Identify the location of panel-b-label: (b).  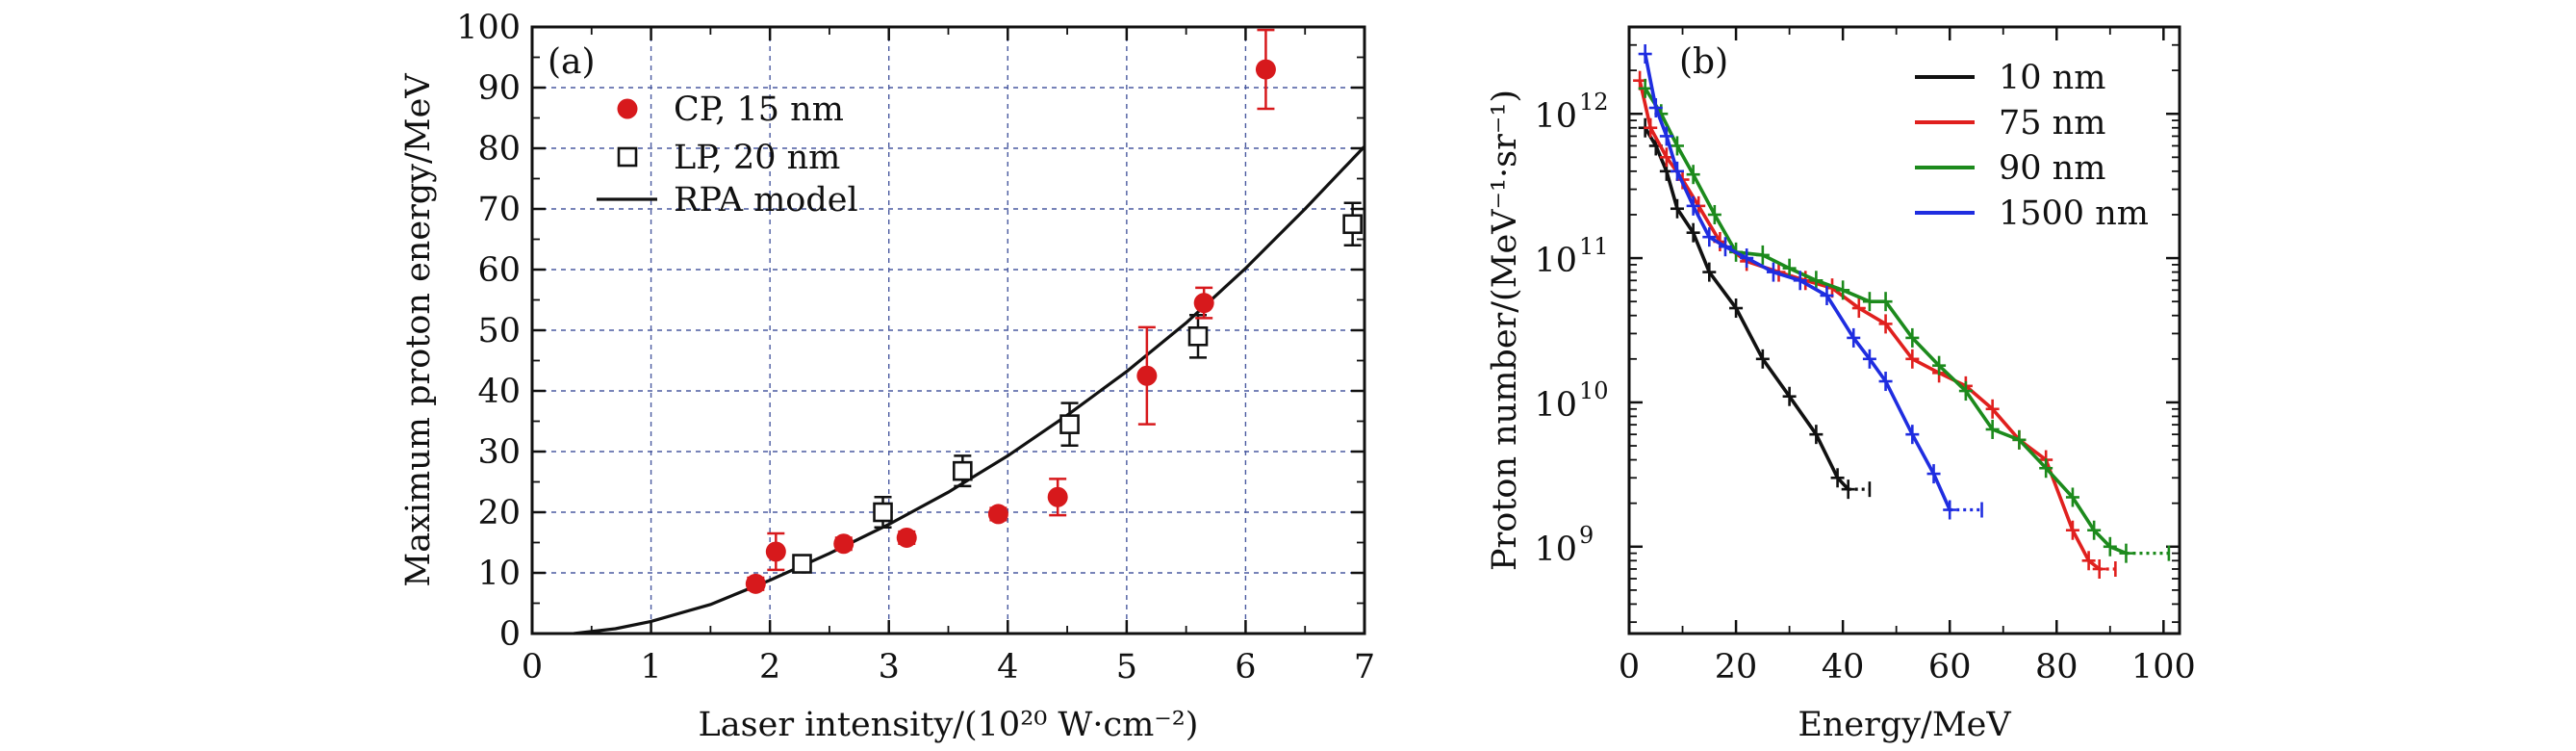
(1703, 62).